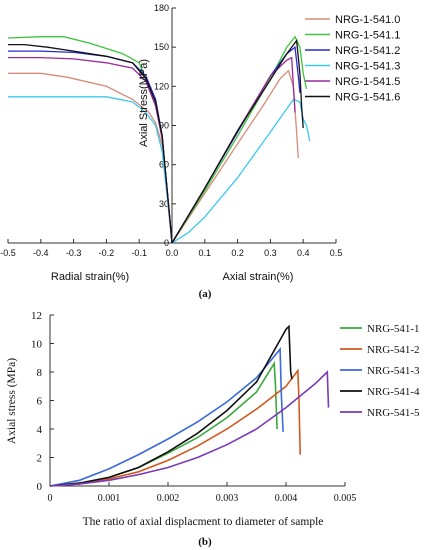  What do you see at coordinates (393, 413) in the screenshot?
I see `chart-b-legend-label: NRG-541-5` at bounding box center [393, 413].